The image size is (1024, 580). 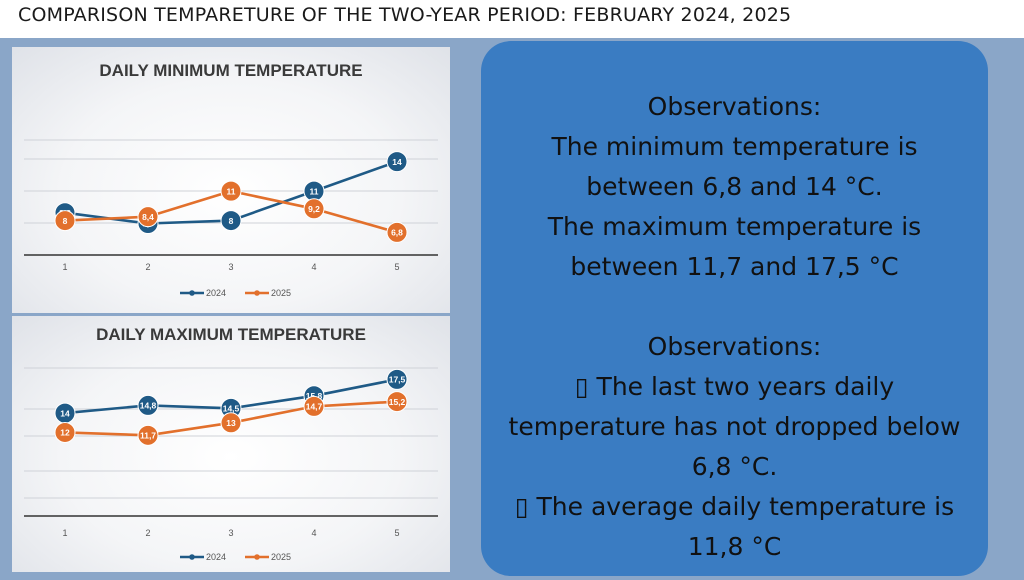 What do you see at coordinates (231, 409) in the screenshot?
I see `data-label: 14,5` at bounding box center [231, 409].